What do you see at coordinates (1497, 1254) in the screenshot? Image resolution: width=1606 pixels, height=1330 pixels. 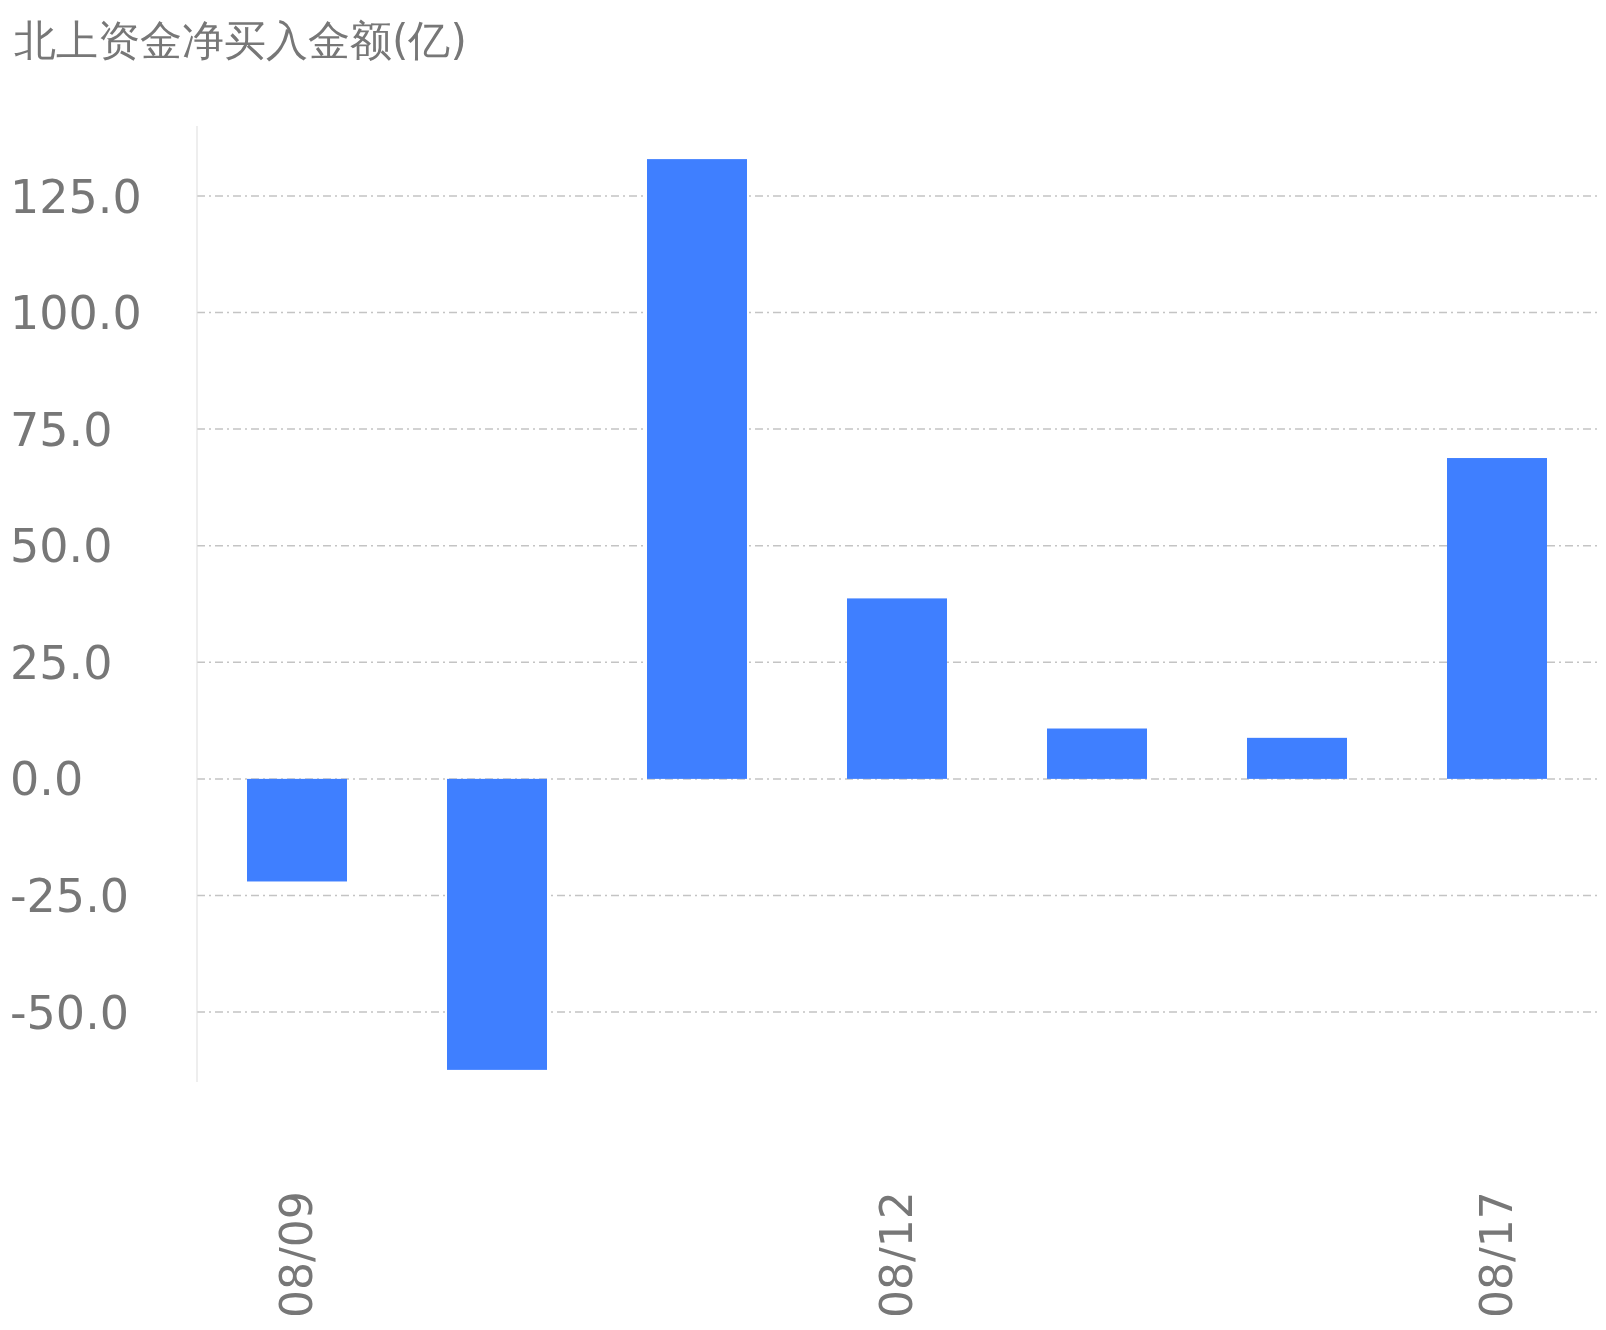 I see `x-tick-label: 08/17` at bounding box center [1497, 1254].